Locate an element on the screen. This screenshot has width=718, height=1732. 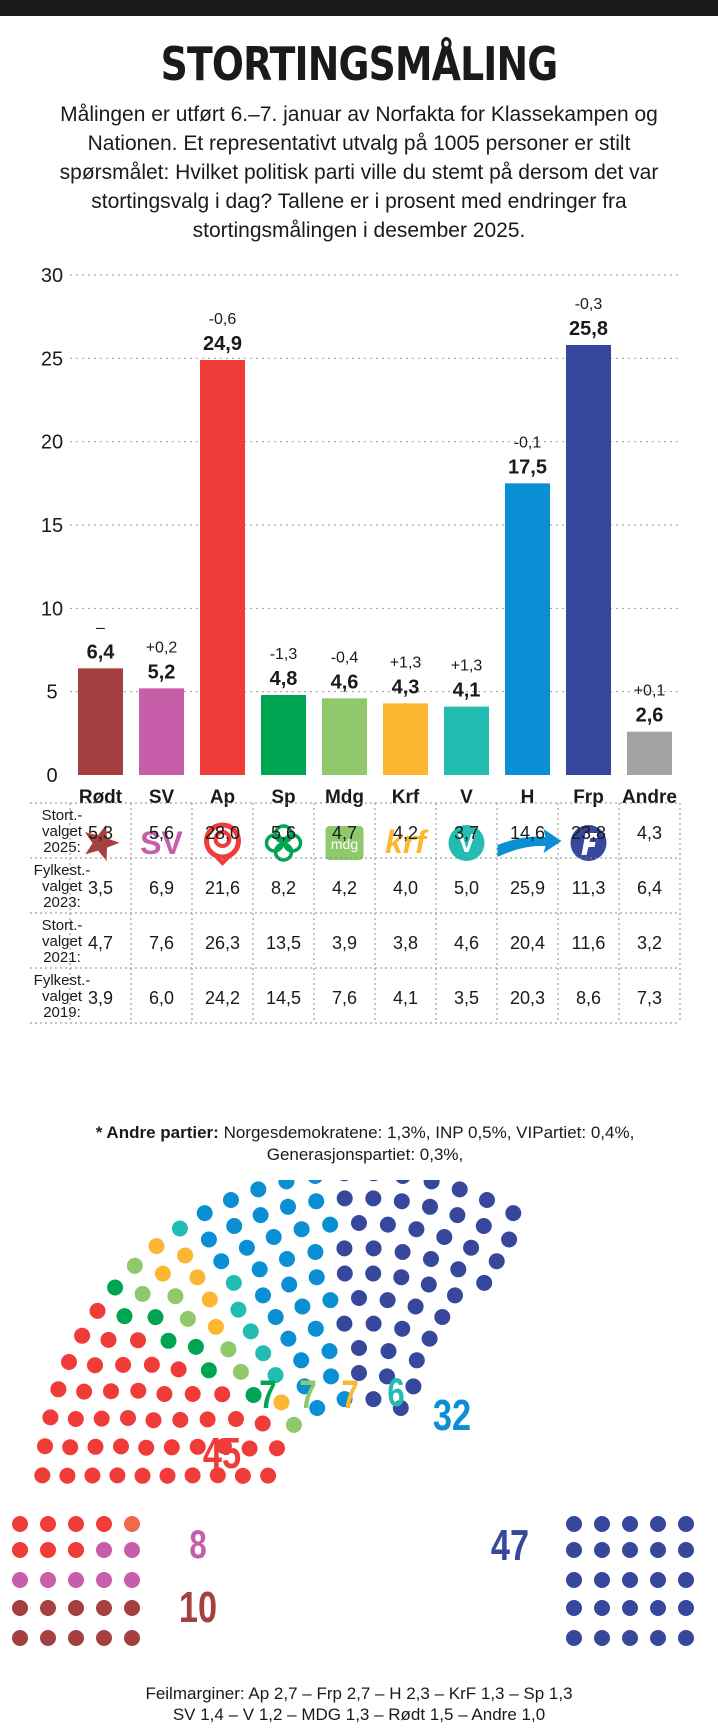
rodt-star-icon is located at coordinates (102, 842).